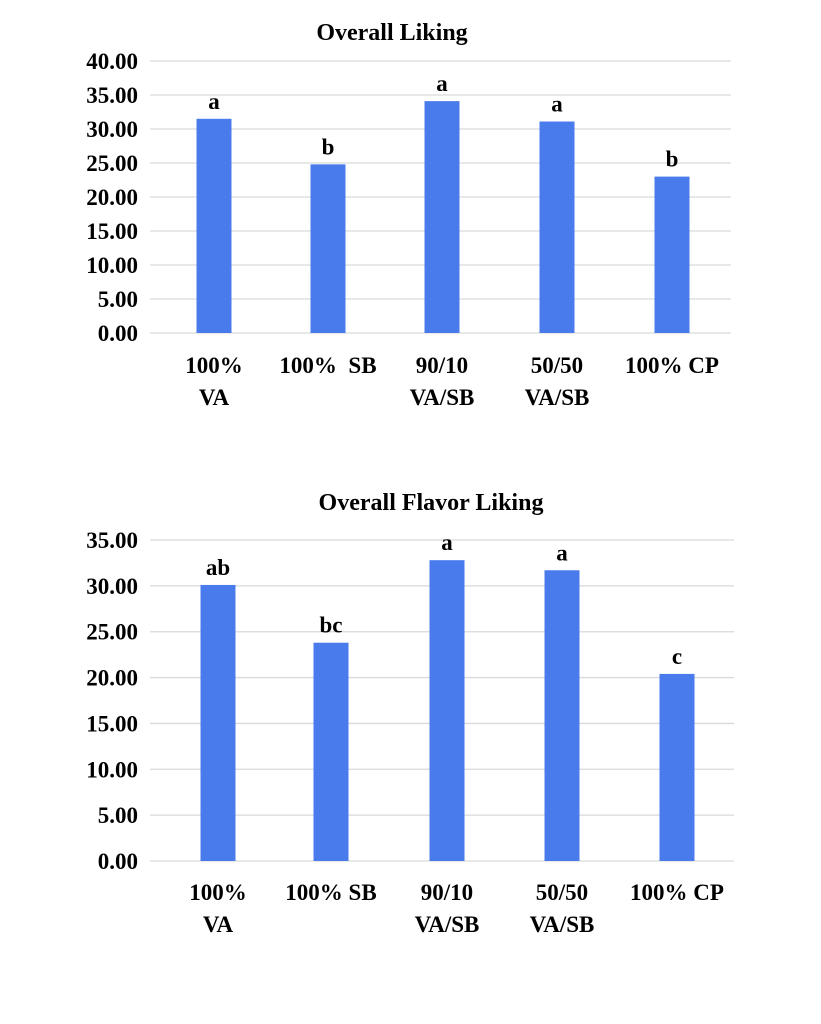 Image resolution: width=821 pixels, height=1024 pixels. Describe the element at coordinates (218, 567) in the screenshot. I see `significance-label: ab` at that location.